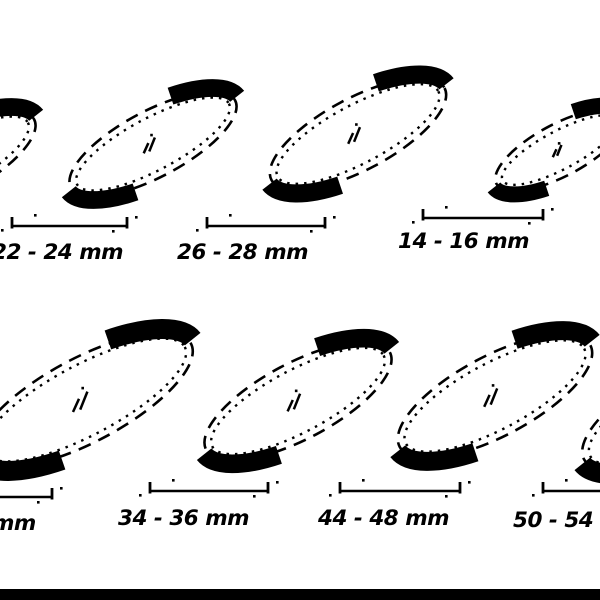  I want to click on size-label: 34 - 36 mm, so click(183, 518).